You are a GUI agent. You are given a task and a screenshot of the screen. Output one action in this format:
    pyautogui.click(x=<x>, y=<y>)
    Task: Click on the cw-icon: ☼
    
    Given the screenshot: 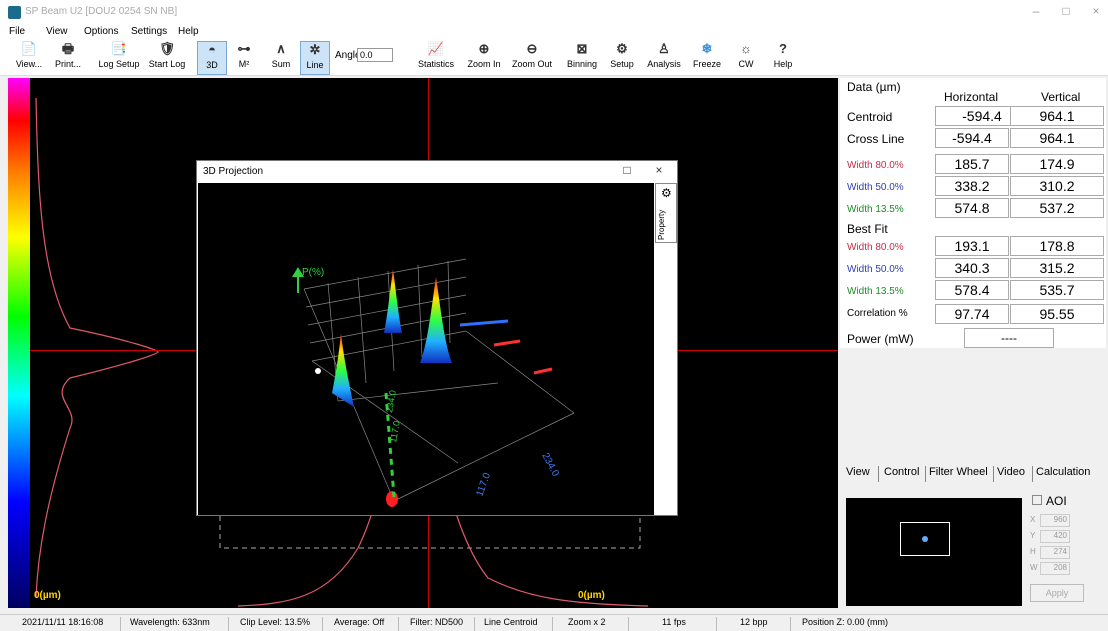 What is the action you would take?
    pyautogui.click(x=746, y=48)
    